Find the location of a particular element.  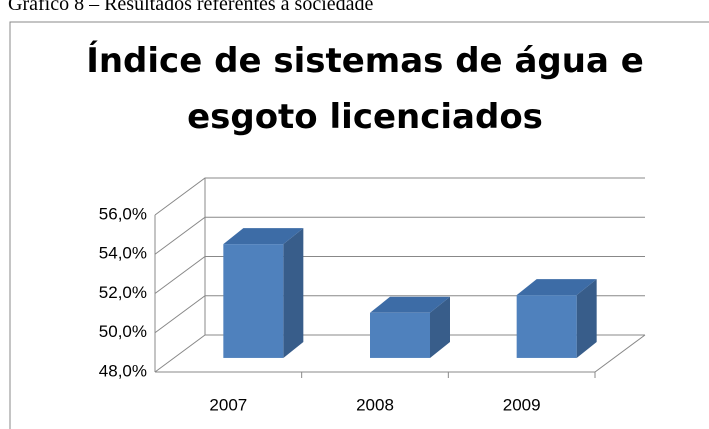

y-tick-label: 48,0% is located at coordinates (123, 370).